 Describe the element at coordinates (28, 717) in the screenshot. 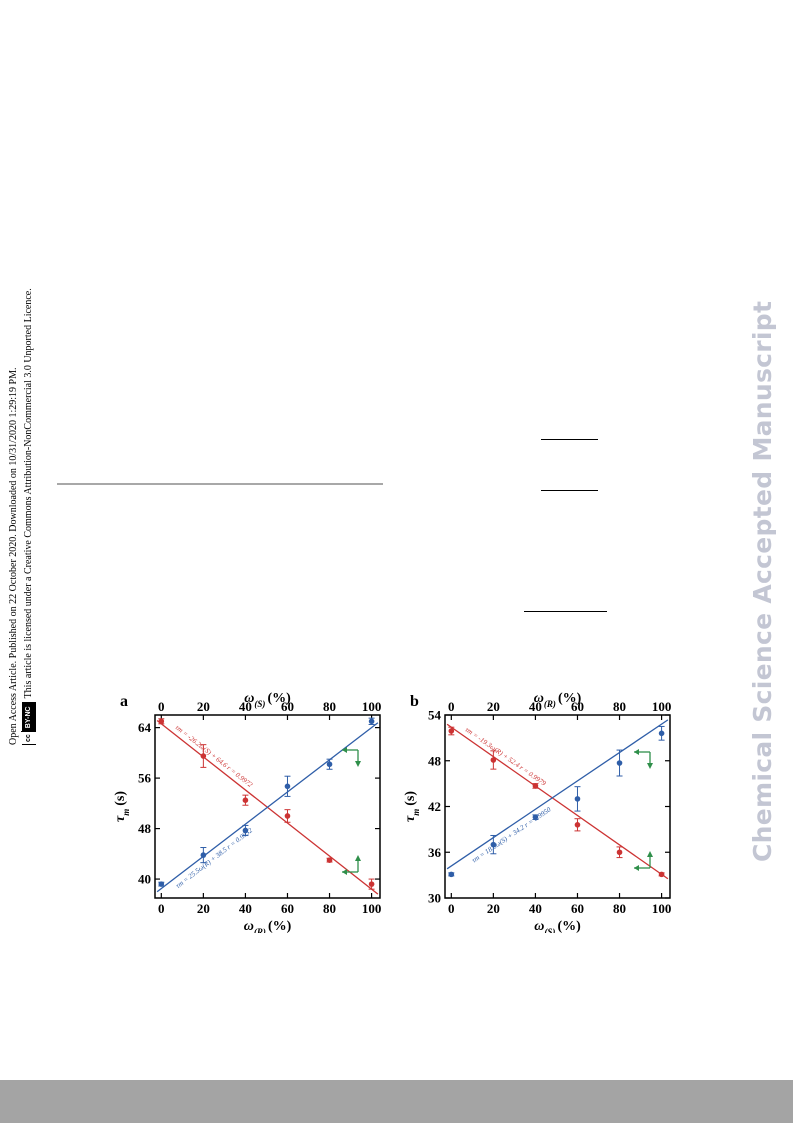

I see `cc-badge-by-nc: BY-NC` at that location.